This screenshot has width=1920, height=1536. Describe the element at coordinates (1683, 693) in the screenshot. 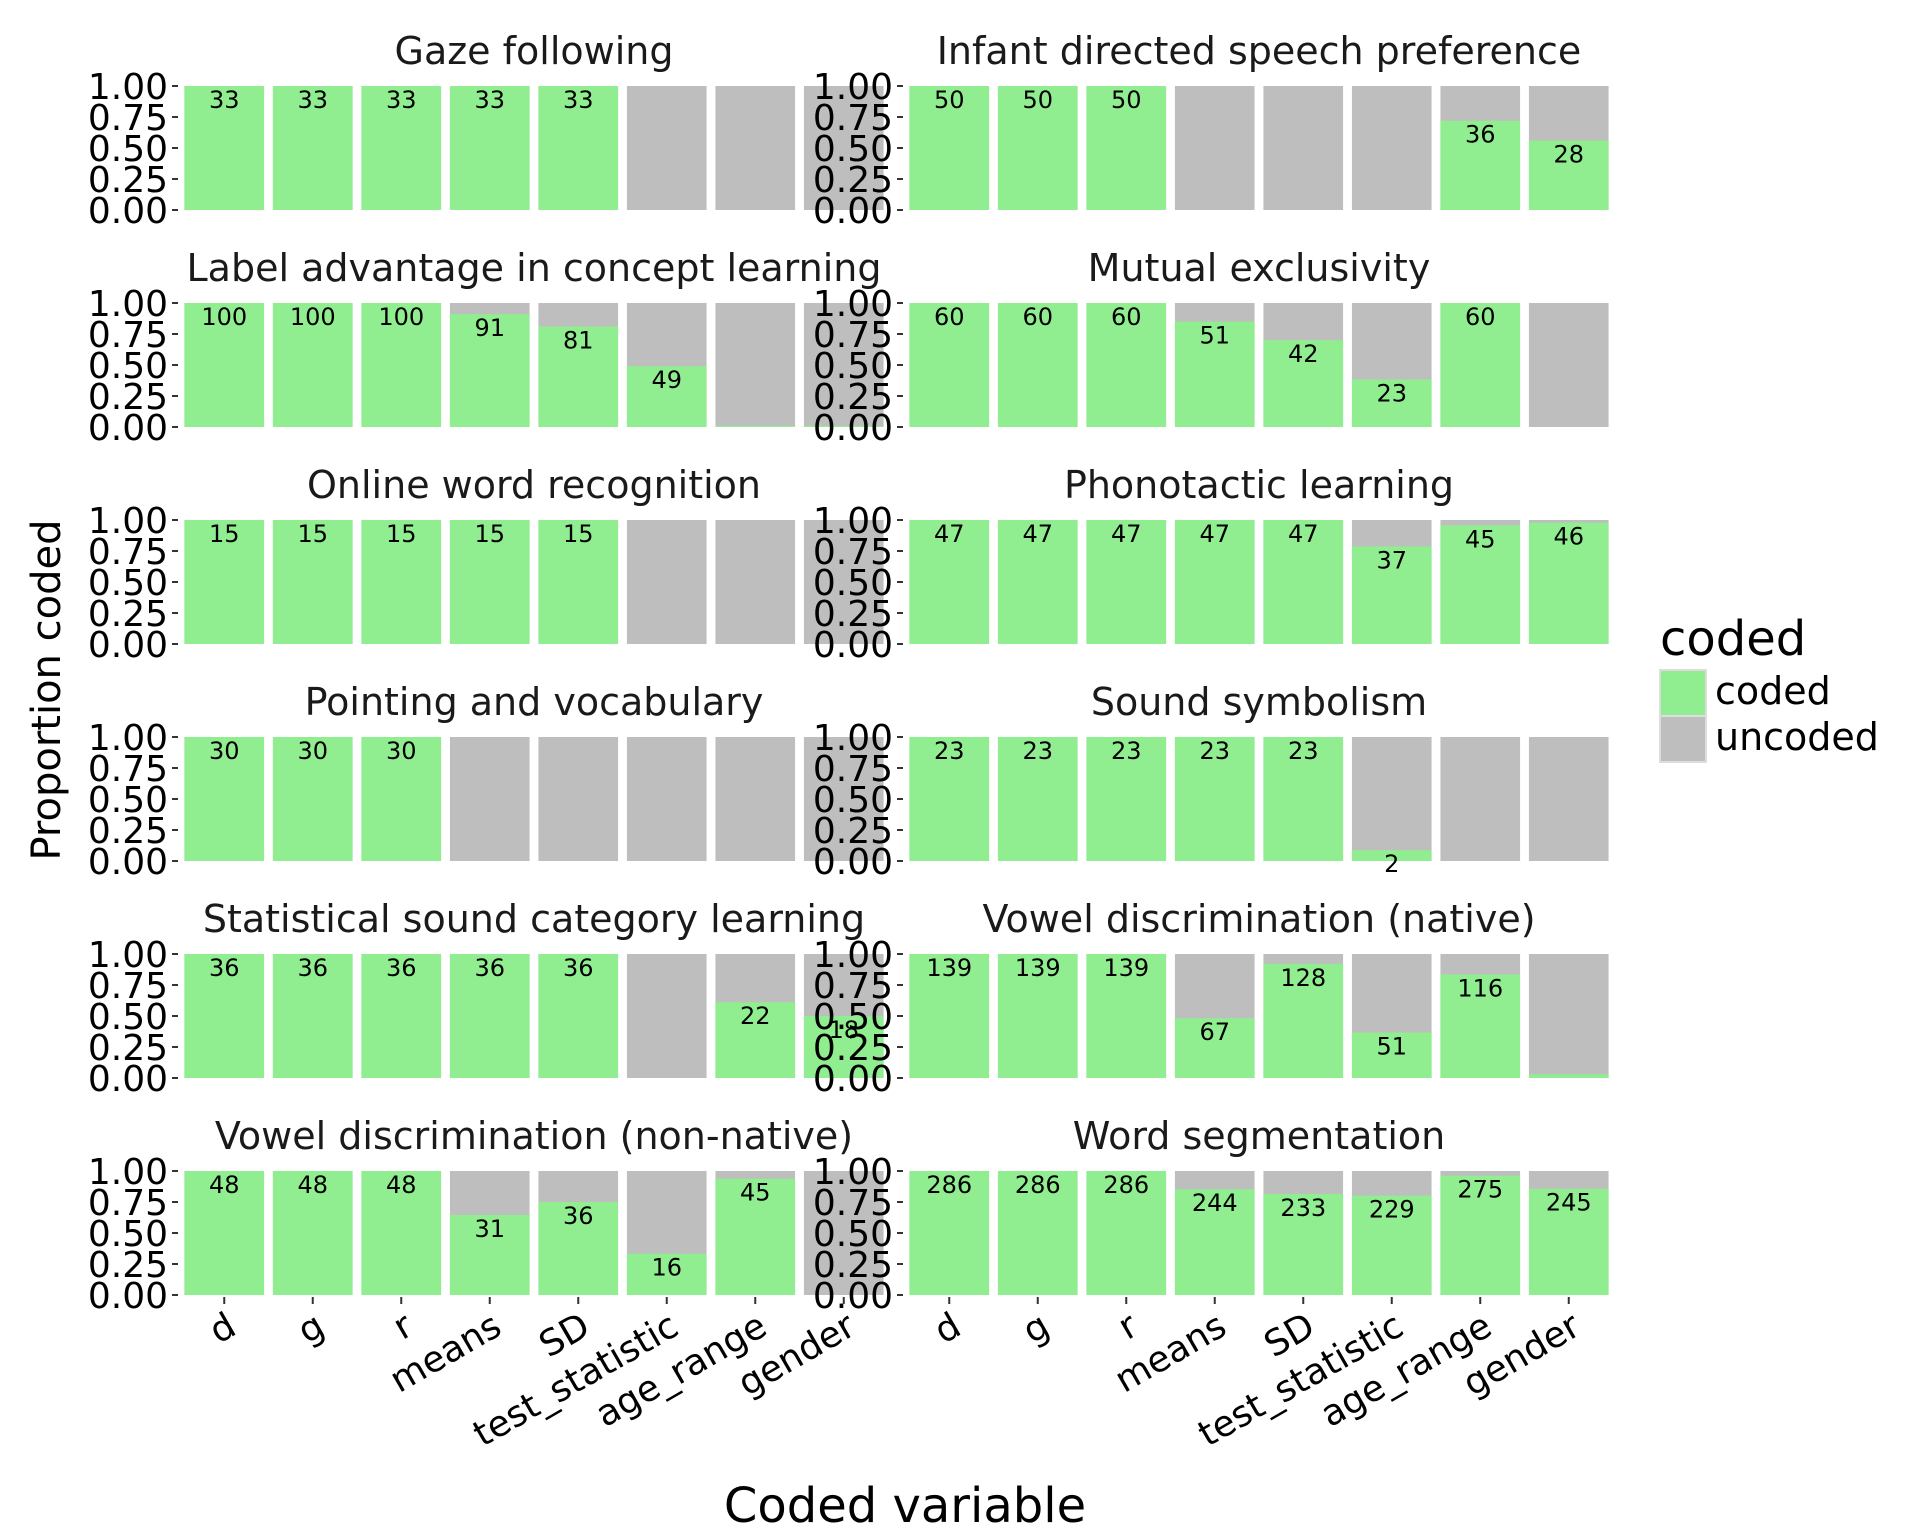

I see `legend-swatch` at that location.